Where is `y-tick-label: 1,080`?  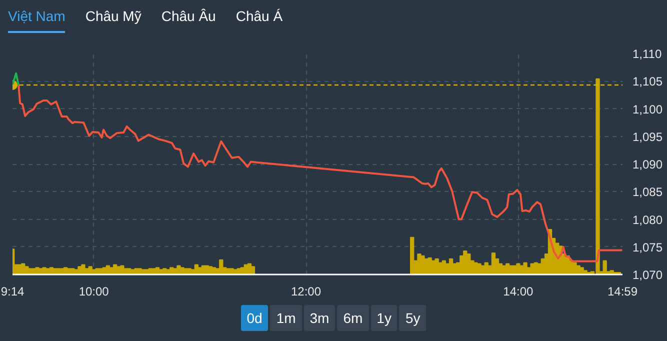 y-tick-label: 1,080 is located at coordinates (647, 219).